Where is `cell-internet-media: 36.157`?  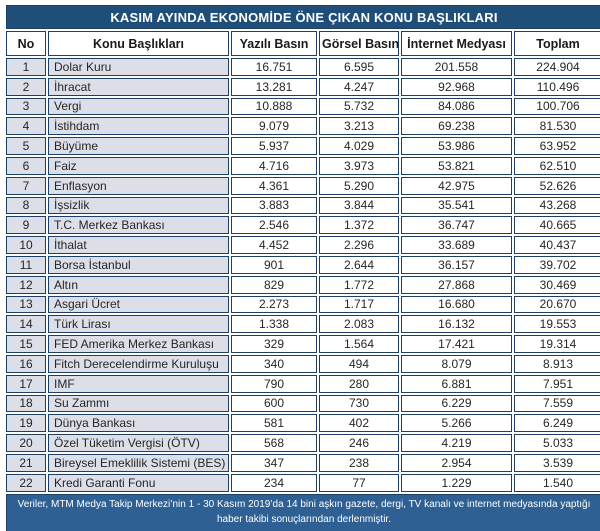 cell-internet-media: 36.157 is located at coordinates (456, 264).